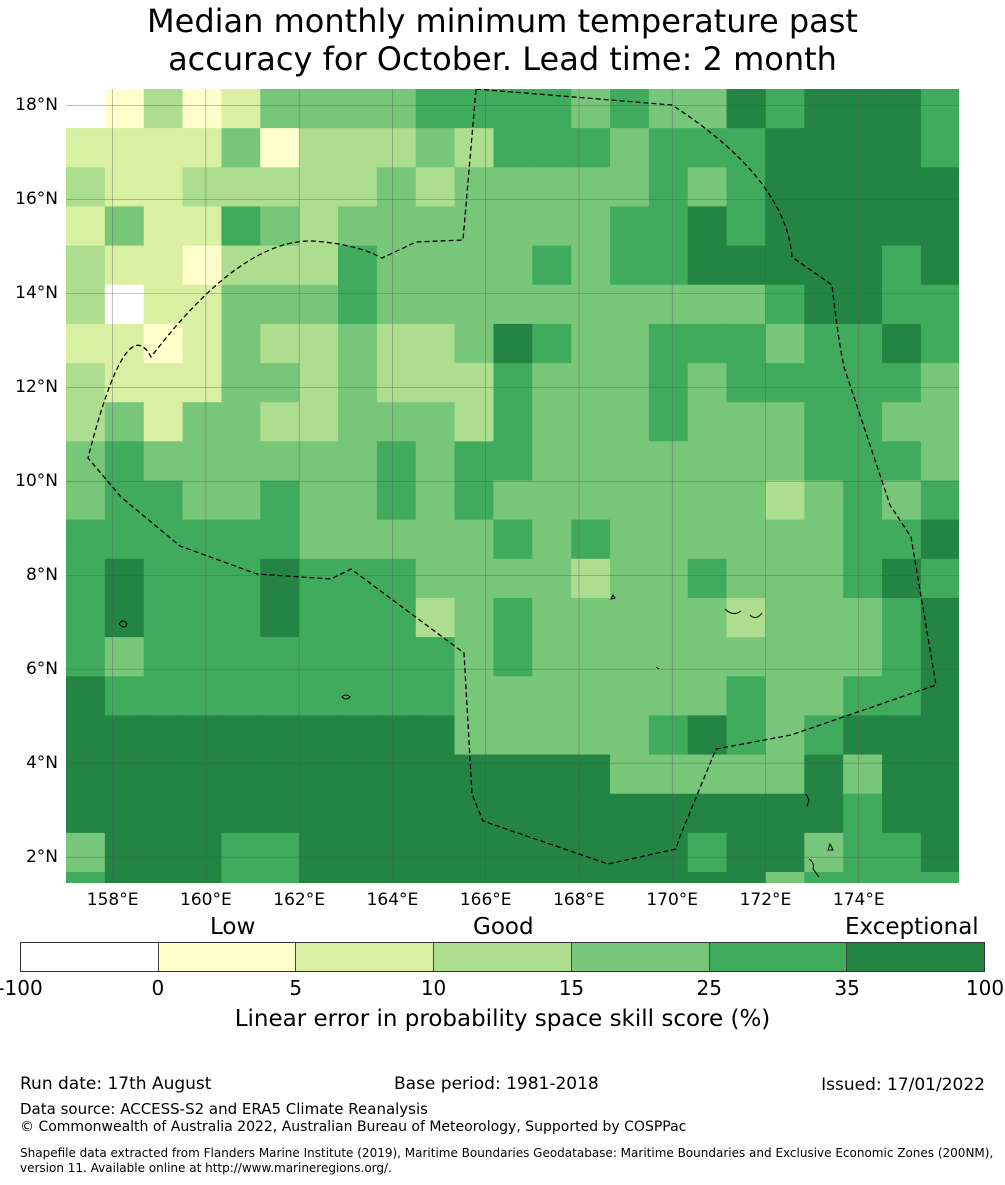 This screenshot has height=1185, width=1005. What do you see at coordinates (296, 988) in the screenshot?
I see `colorbar-tick-label: 5` at bounding box center [296, 988].